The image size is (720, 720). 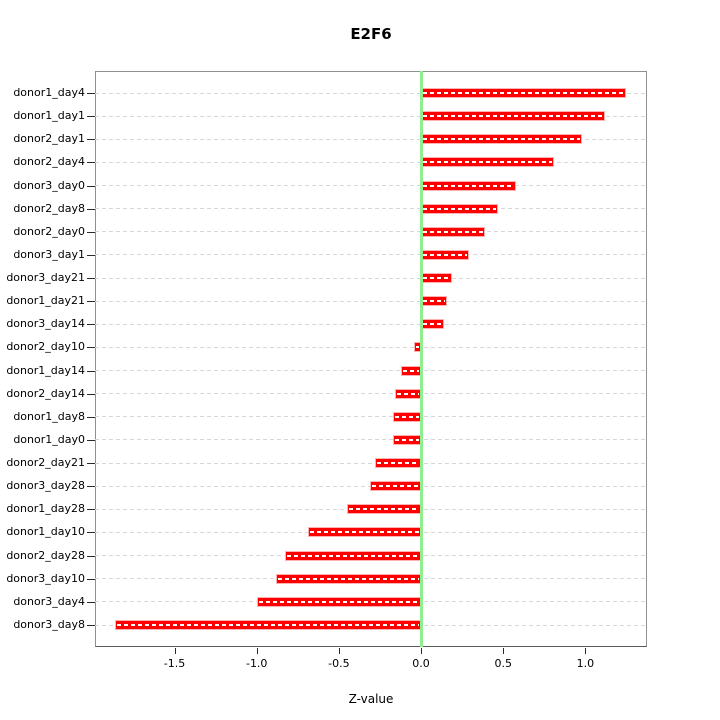 I want to click on y-axis-label: donor3_day8, so click(x=49, y=624).